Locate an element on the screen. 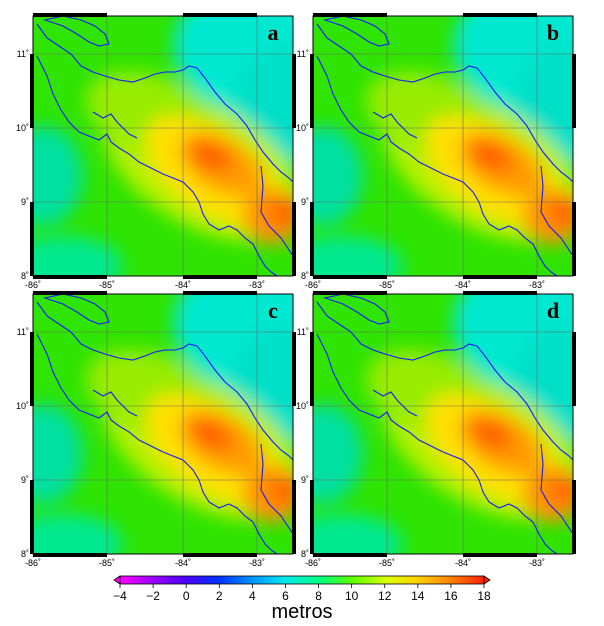 The image size is (604, 626). panel-letter: b is located at coordinates (553, 32).